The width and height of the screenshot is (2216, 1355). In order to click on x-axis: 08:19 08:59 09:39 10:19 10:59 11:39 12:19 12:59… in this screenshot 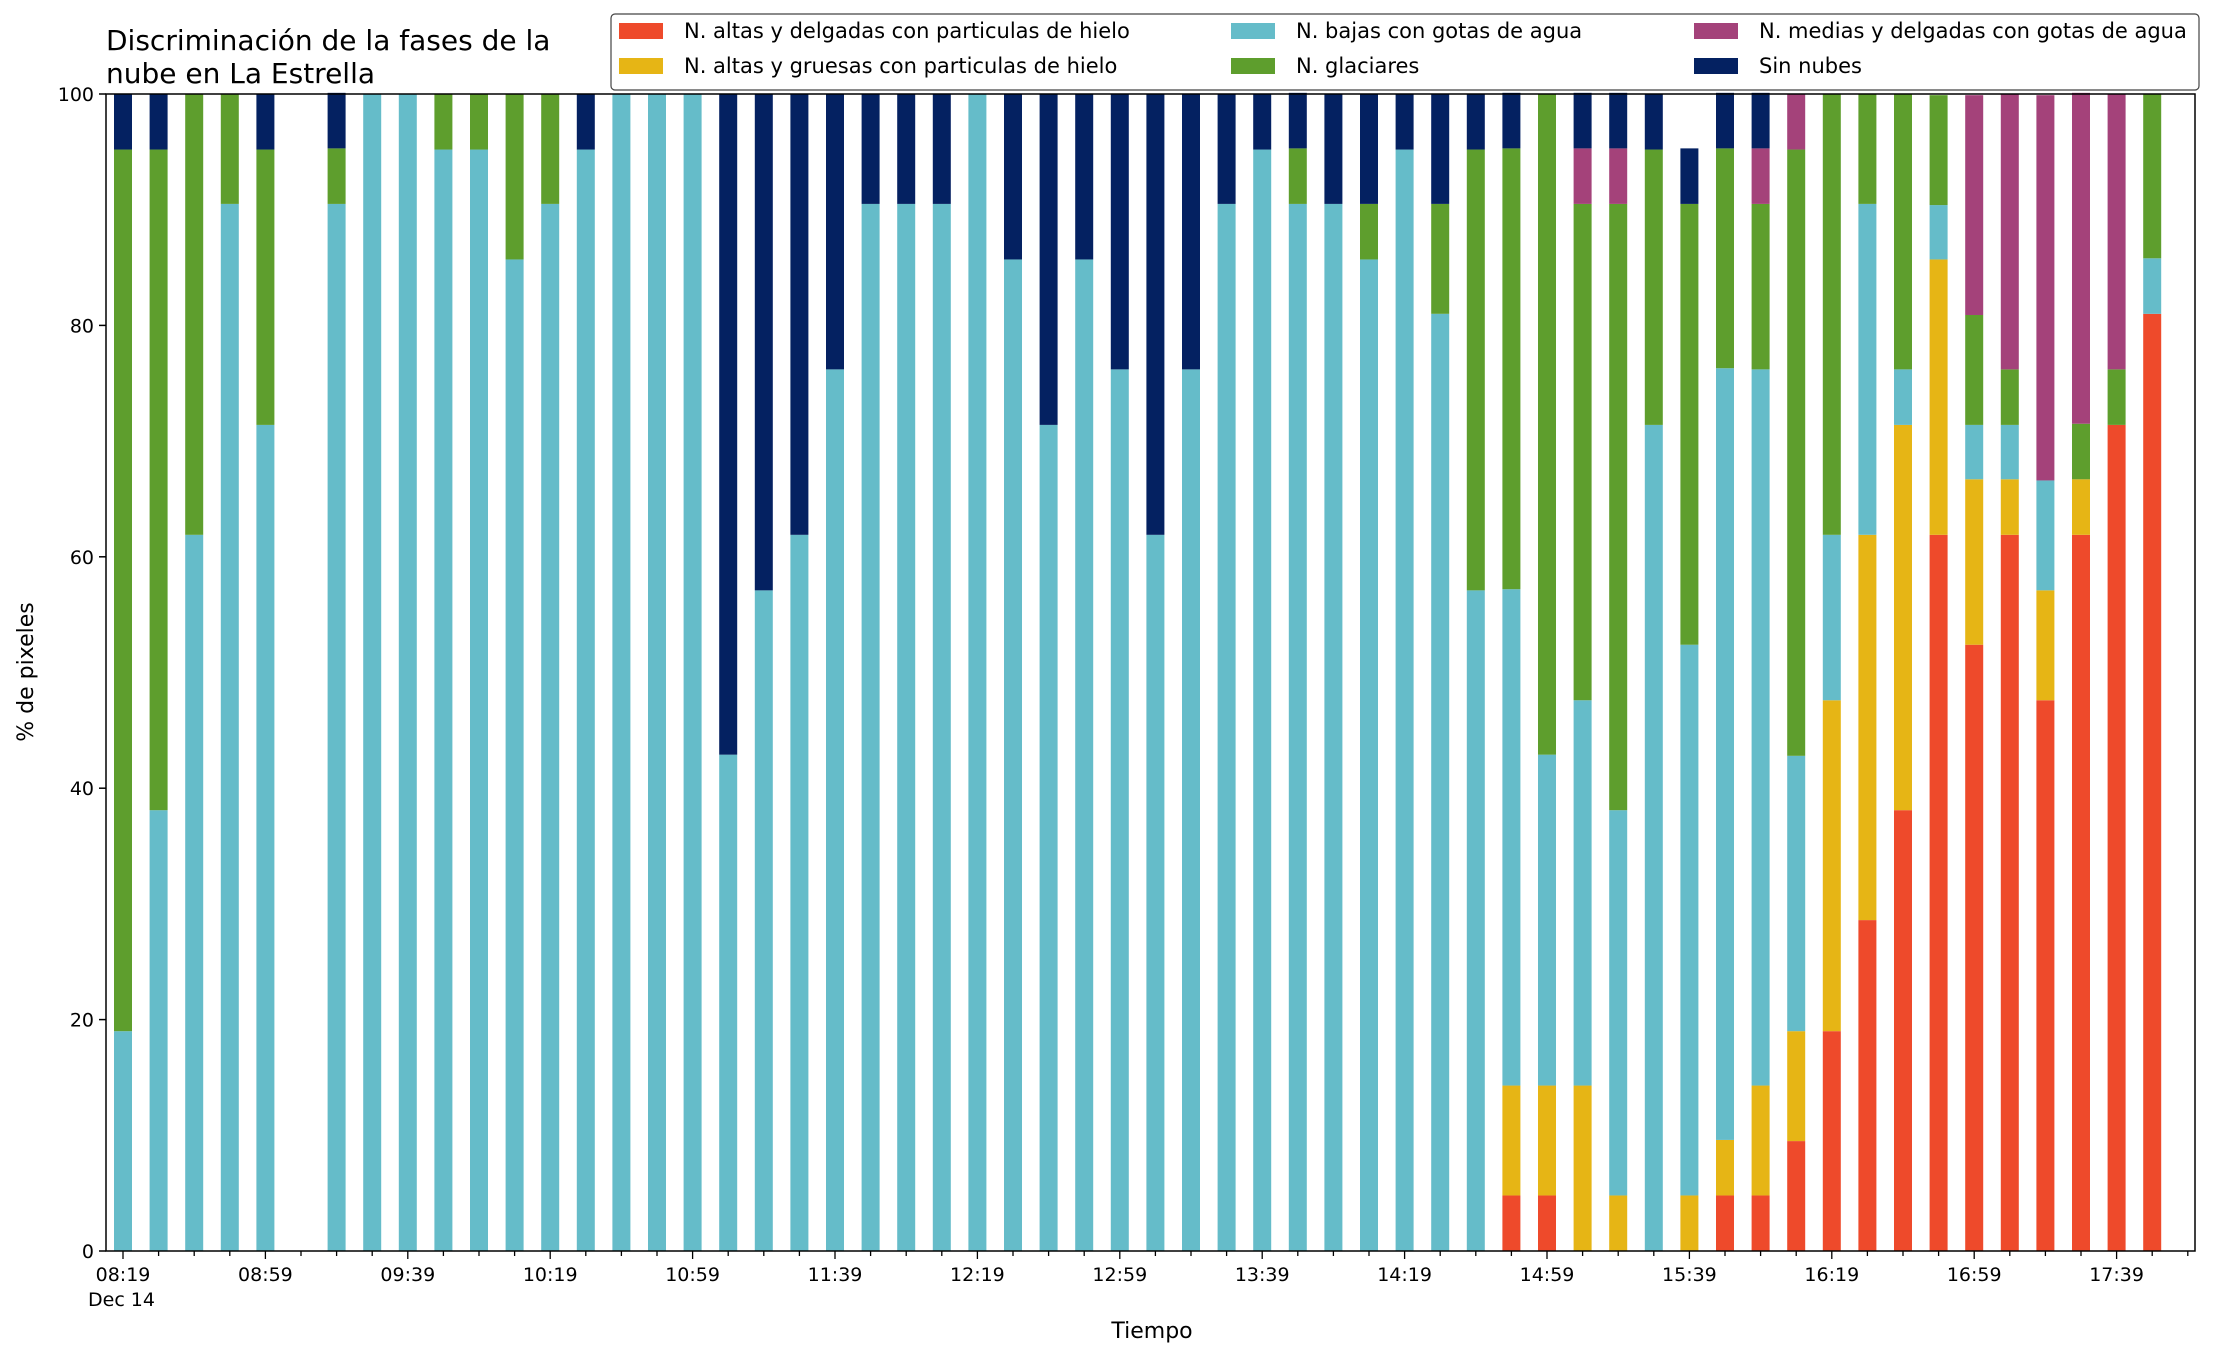, I will do `click(1142, 1268)`.